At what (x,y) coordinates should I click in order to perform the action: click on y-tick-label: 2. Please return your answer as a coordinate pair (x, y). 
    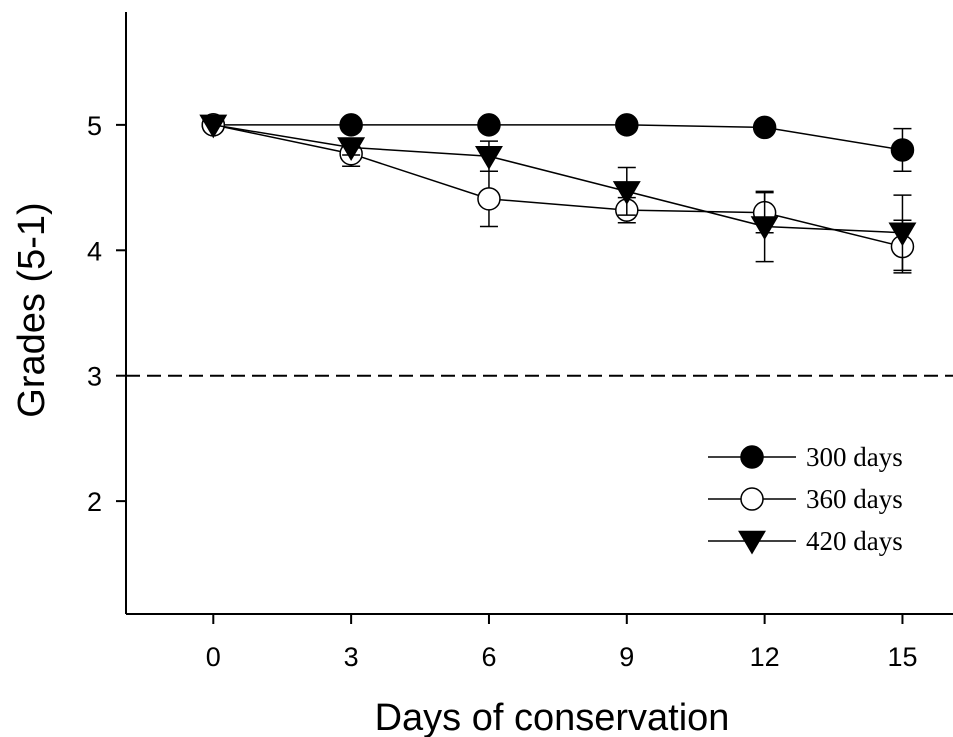
    Looking at the image, I should click on (94, 502).